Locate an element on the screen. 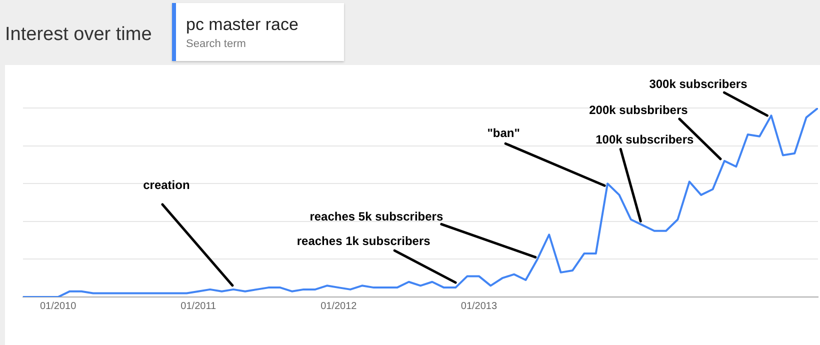  x-tick-label: 01/2011 is located at coordinates (198, 306).